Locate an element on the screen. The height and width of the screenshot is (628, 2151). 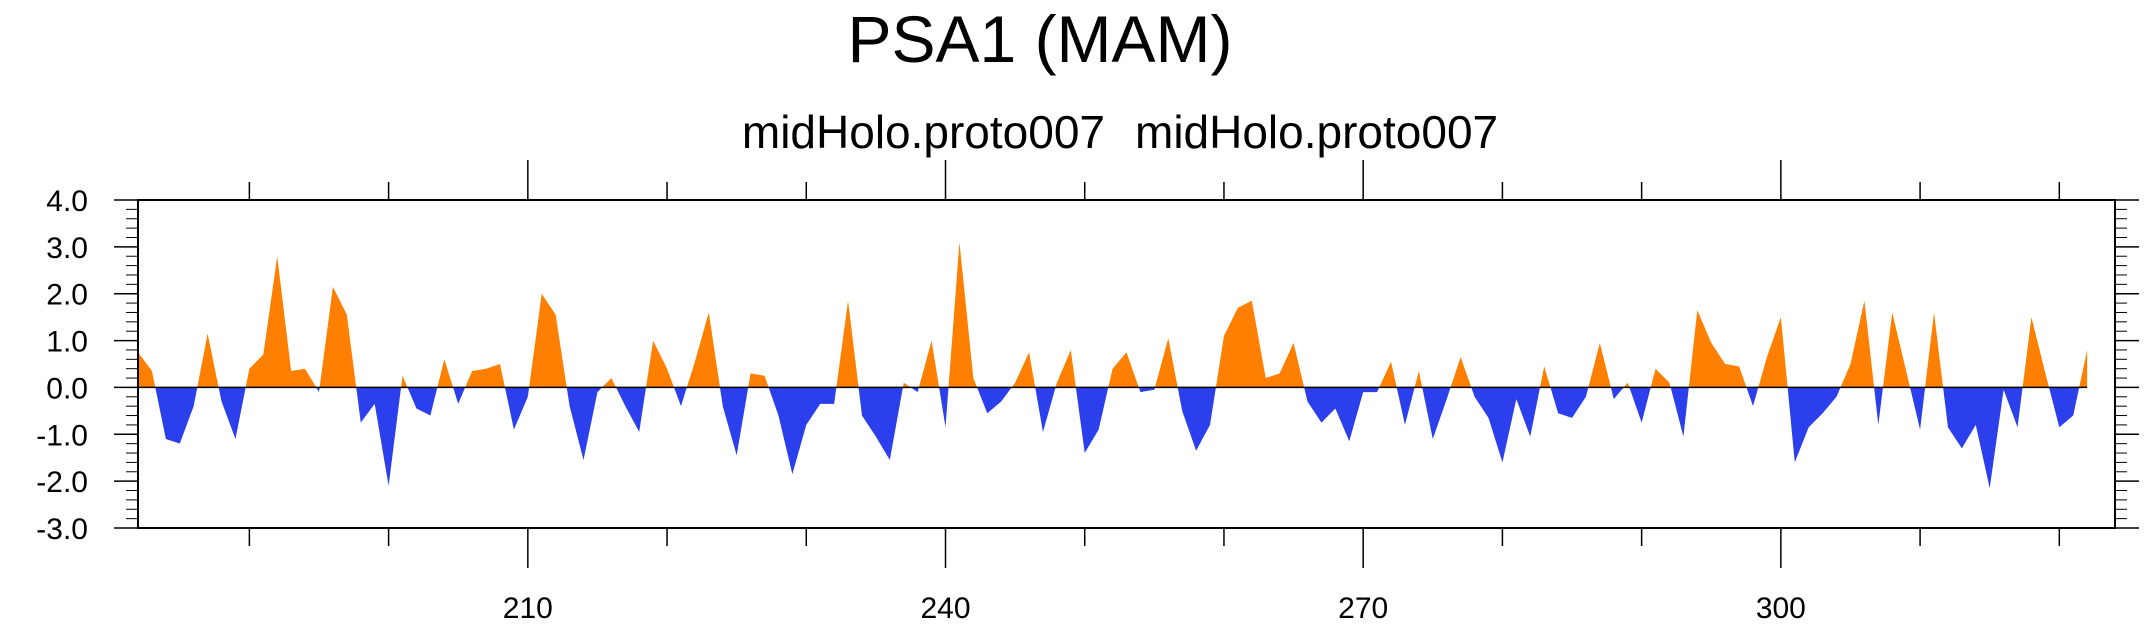
y-tick-label: -2.0 is located at coordinates (62, 482).